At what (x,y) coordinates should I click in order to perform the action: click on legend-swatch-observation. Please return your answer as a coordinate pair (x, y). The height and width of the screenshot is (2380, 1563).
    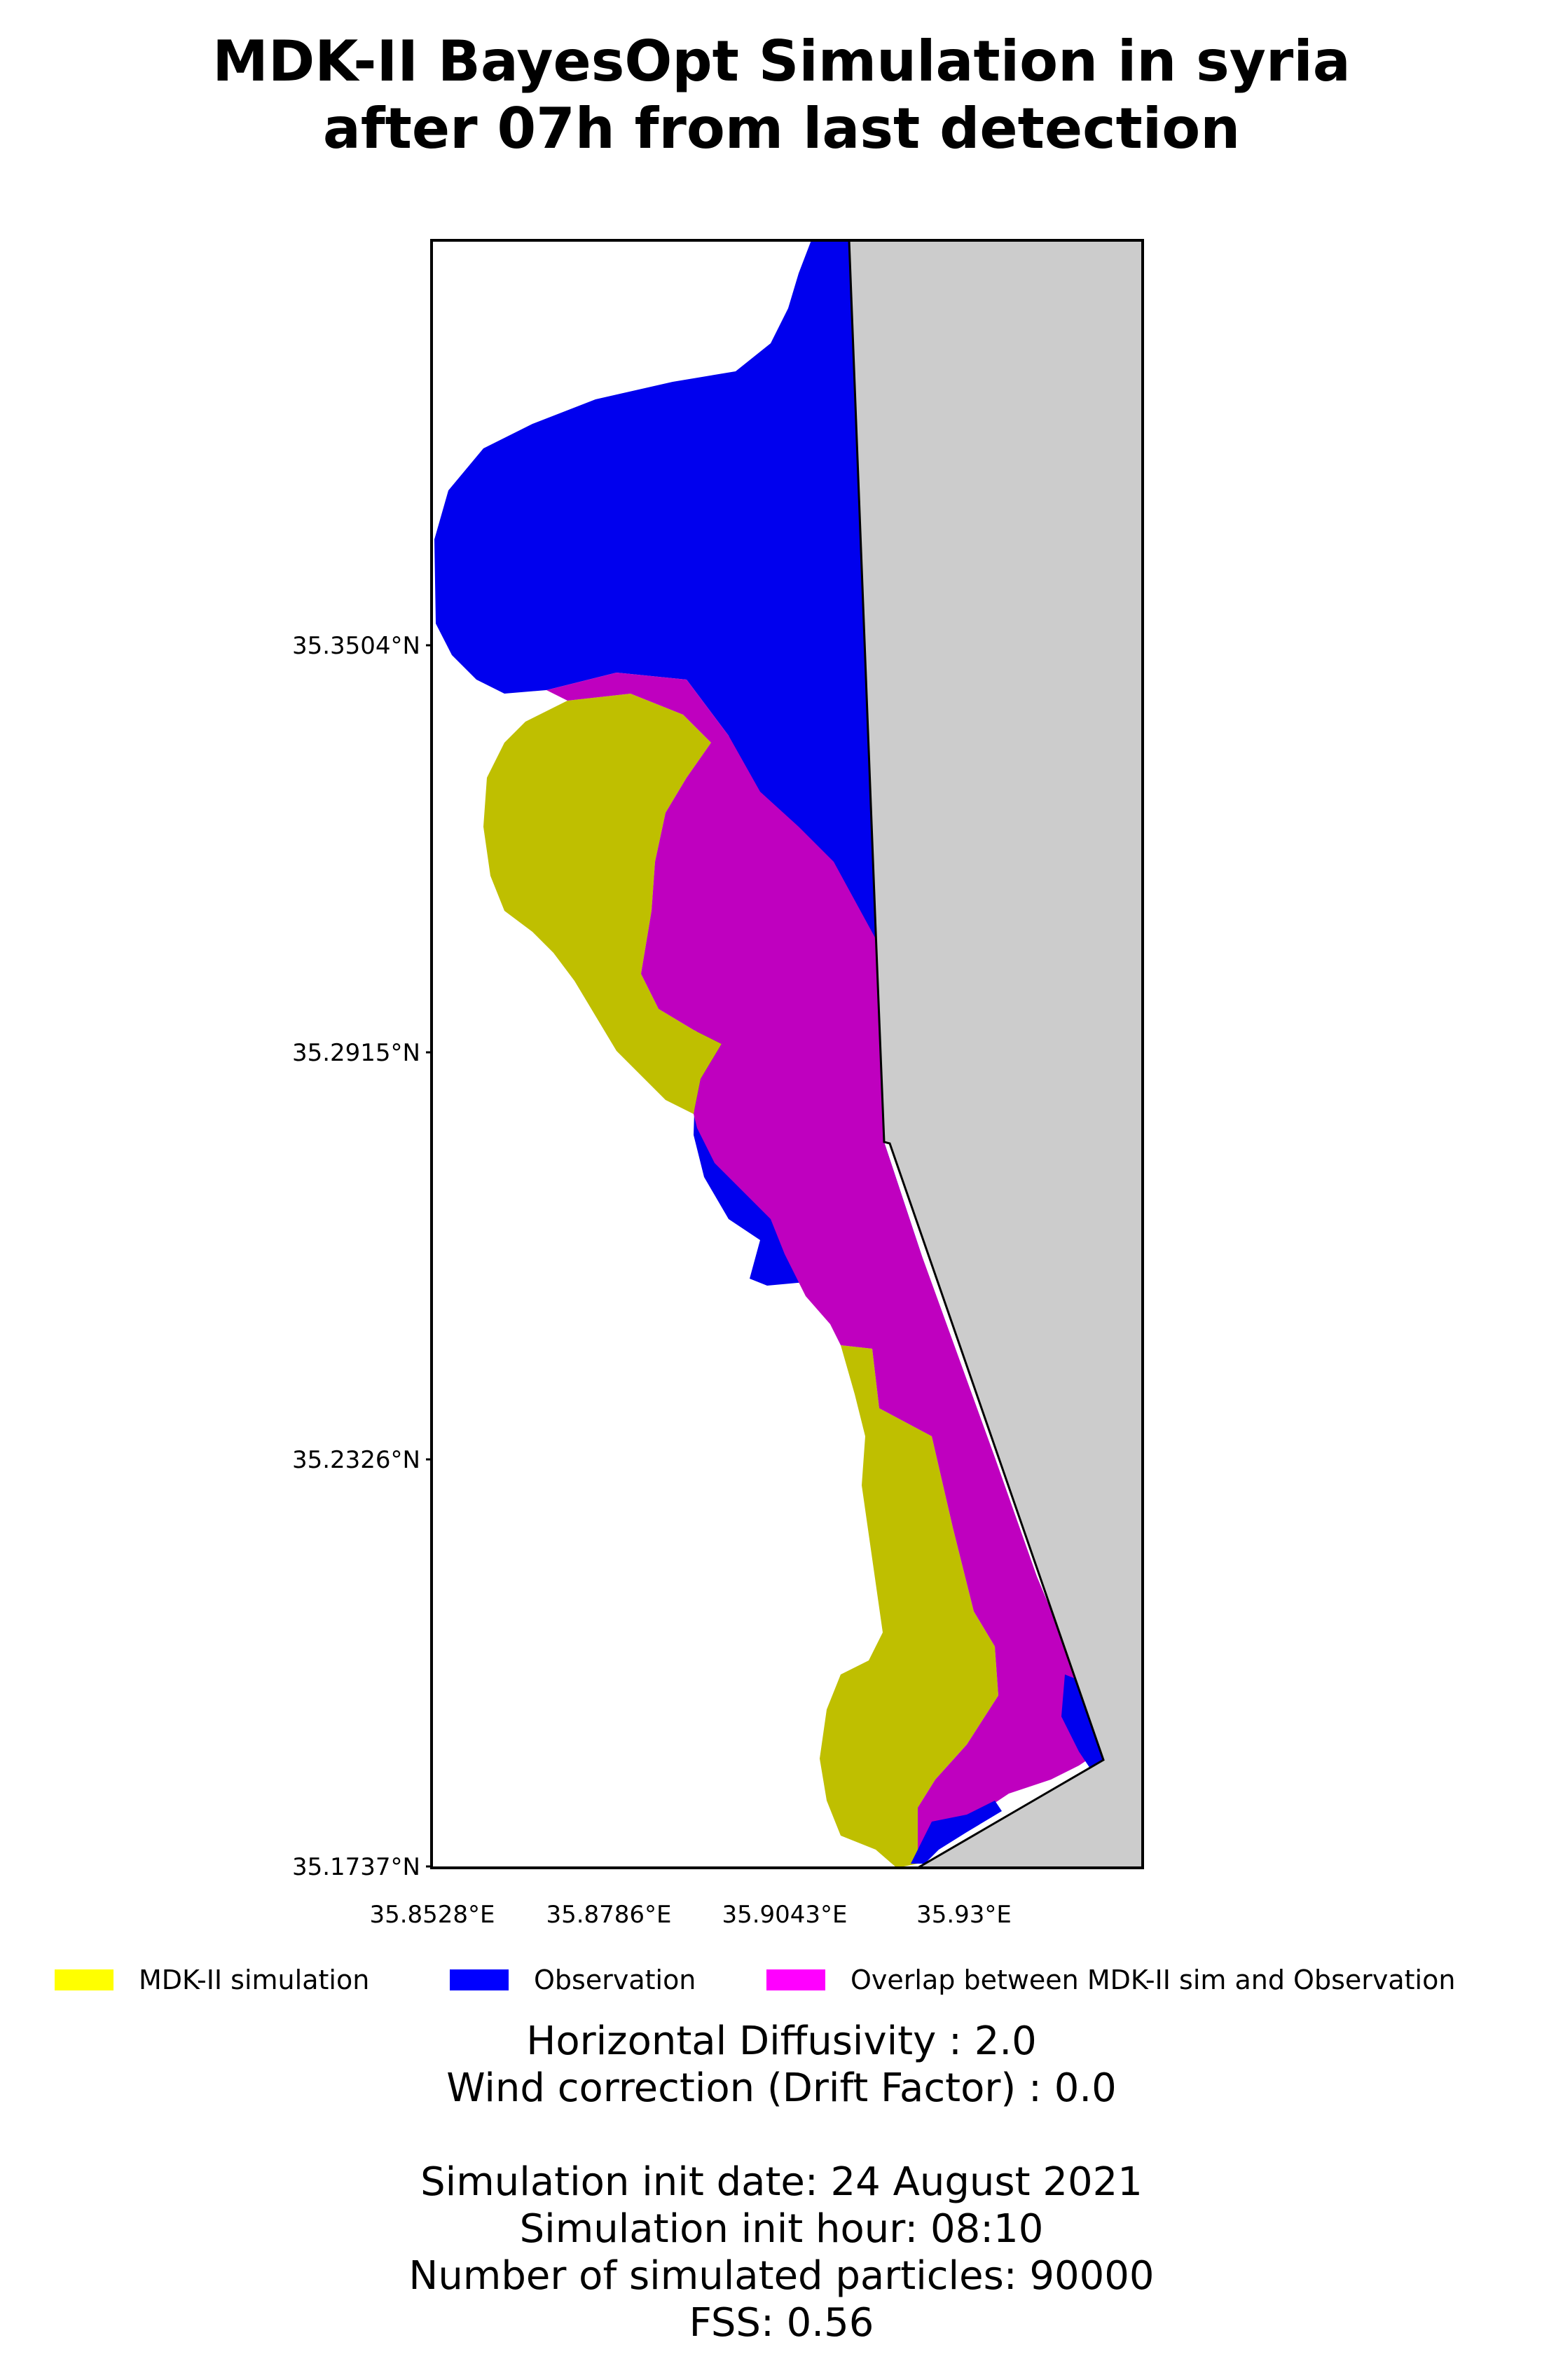
    Looking at the image, I should click on (480, 1979).